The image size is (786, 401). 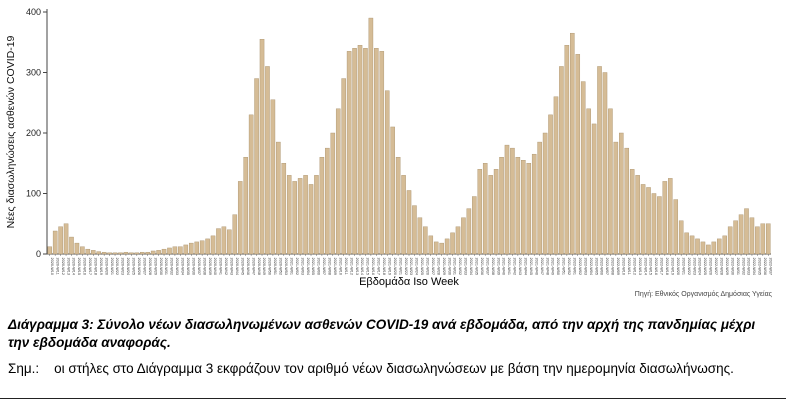 I want to click on x-tick-label: 2021-W47, so click(x=542, y=267).